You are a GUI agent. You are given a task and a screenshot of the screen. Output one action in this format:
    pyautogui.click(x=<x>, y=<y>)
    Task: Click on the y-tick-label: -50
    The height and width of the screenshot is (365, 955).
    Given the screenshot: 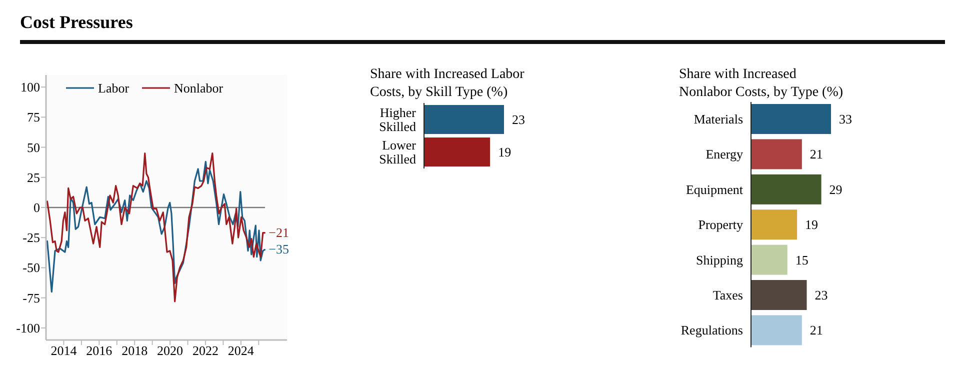 What is the action you would take?
    pyautogui.click(x=31, y=268)
    